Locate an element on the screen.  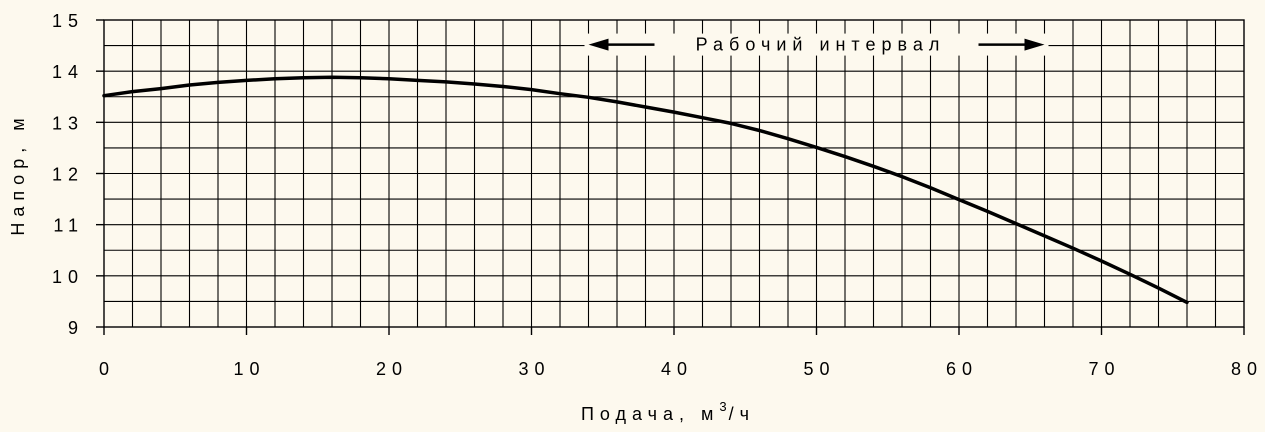
x-axis-ticks: 0 10 20 30 40 50 60 70 80 is located at coordinates (681, 353).